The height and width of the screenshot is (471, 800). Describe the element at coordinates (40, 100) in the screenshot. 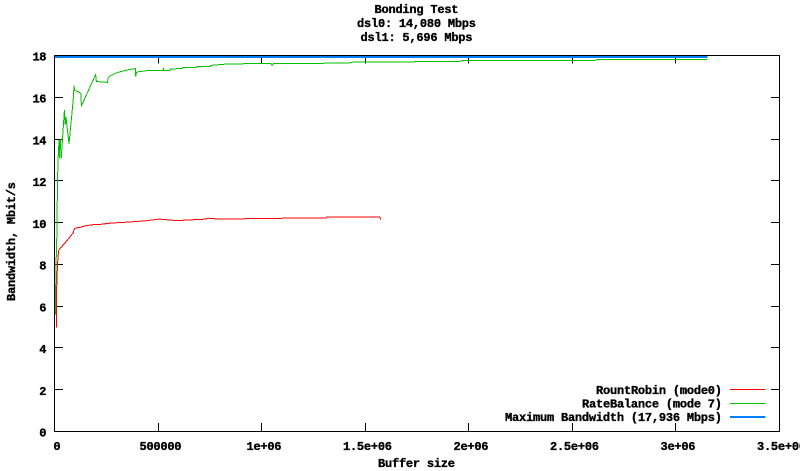

I see `svg-text: 16` at that location.